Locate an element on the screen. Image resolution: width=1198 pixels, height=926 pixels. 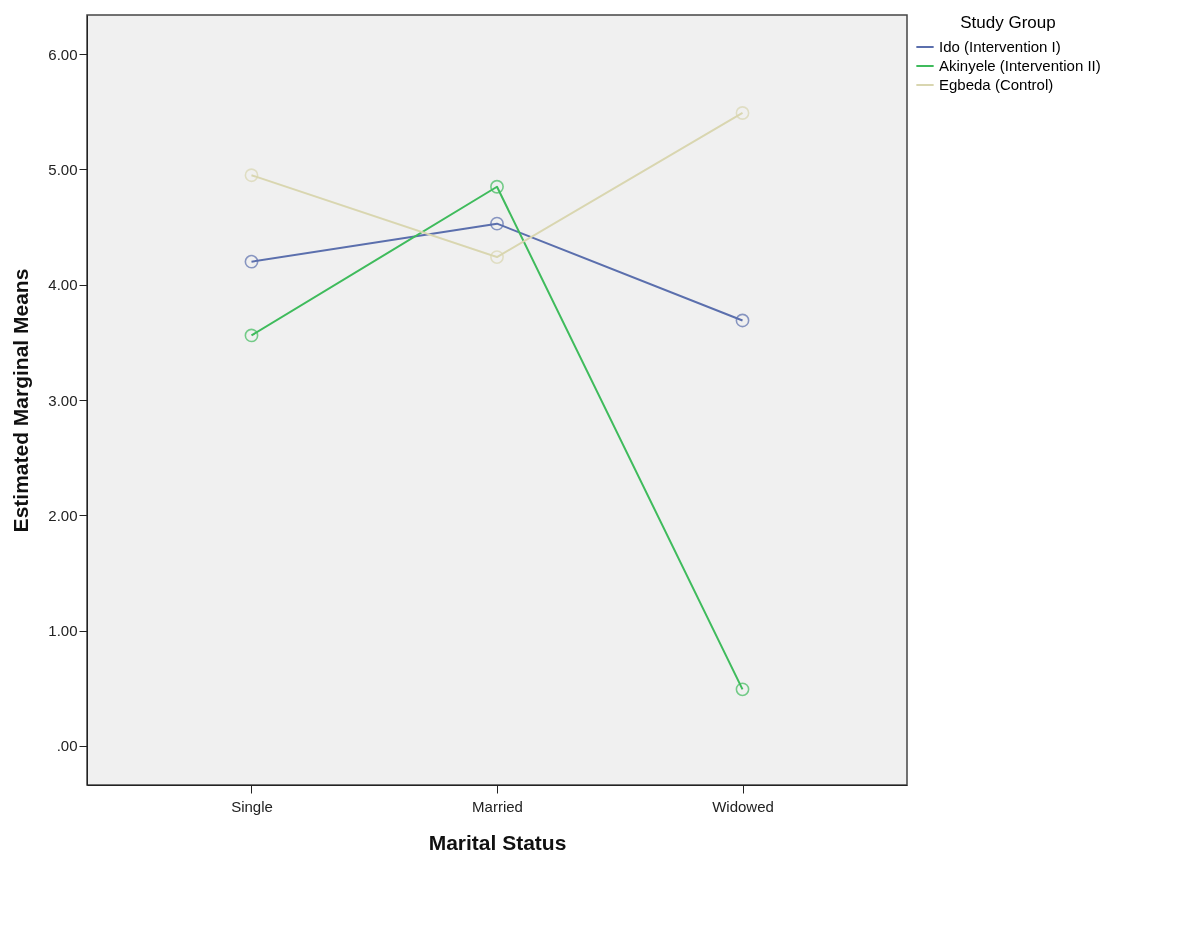
y-tick-label: 6.00 is located at coordinates (63, 54).